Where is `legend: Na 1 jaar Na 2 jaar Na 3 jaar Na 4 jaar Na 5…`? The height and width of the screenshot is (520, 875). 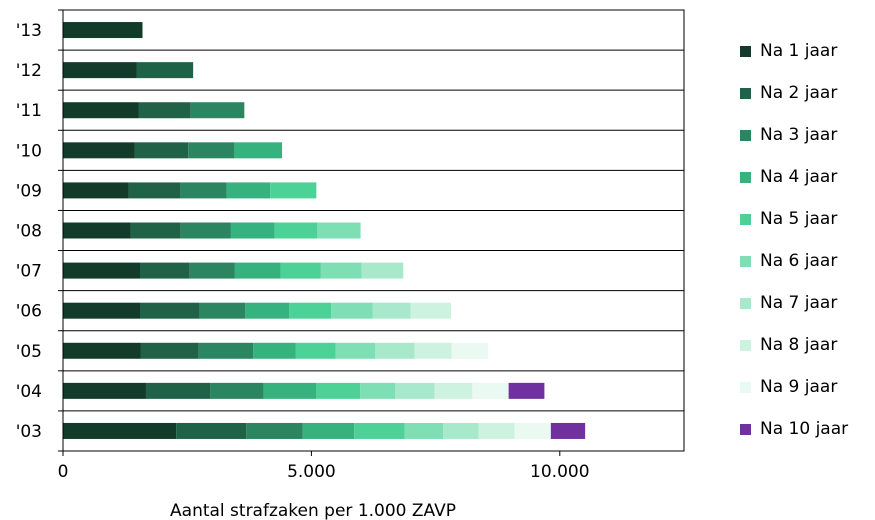
legend: Na 1 jaar Na 2 jaar Na 3 jaar Na 4 jaar Na 5… is located at coordinates (794, 240).